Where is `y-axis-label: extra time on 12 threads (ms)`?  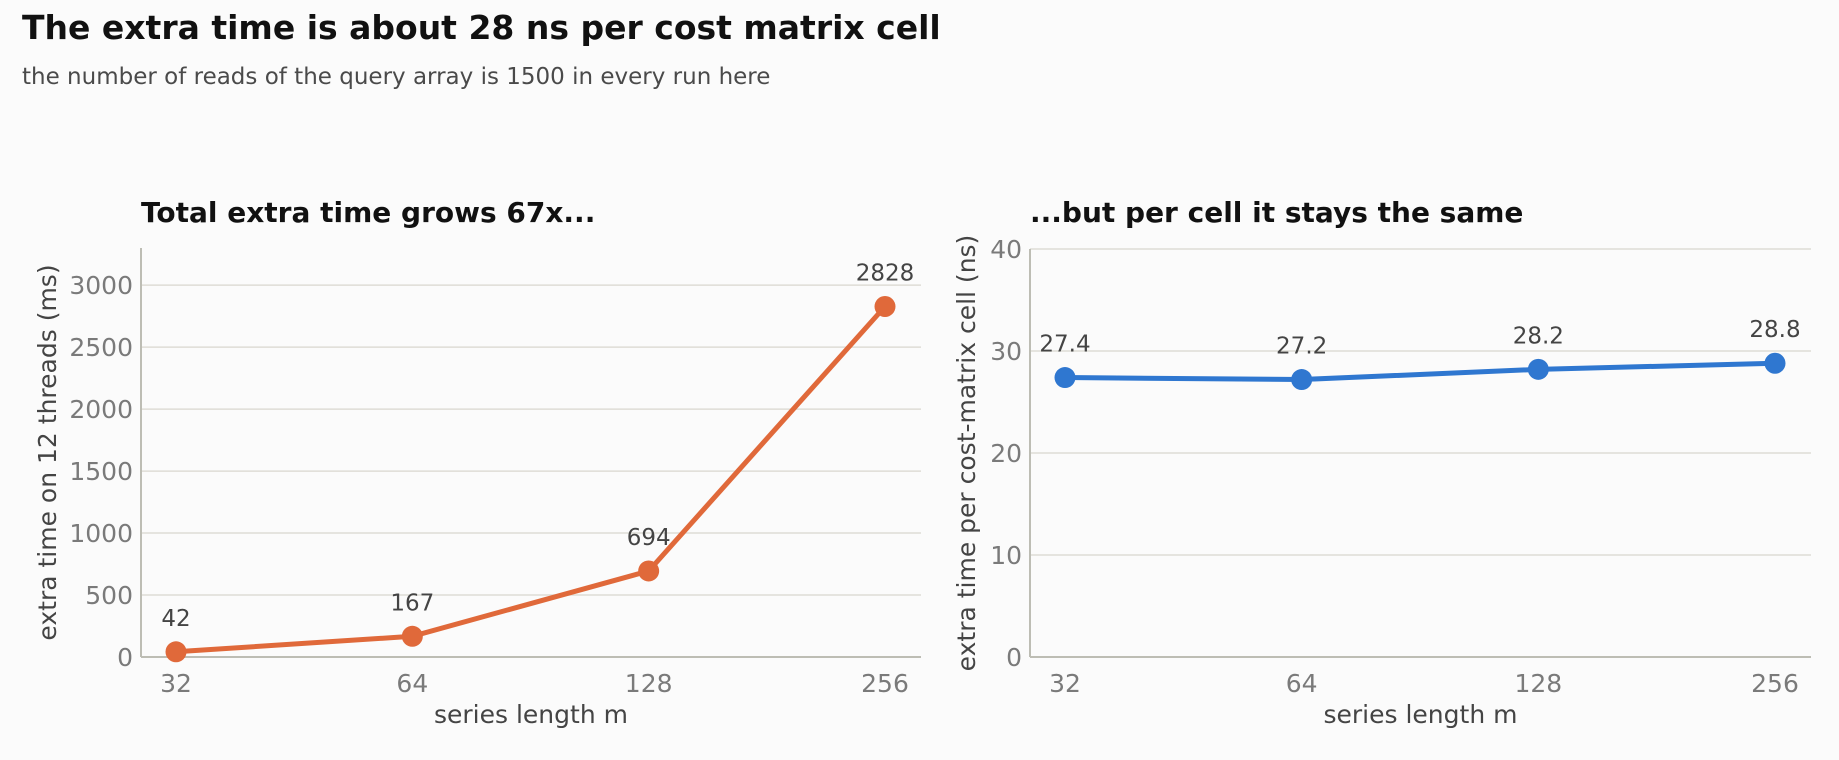 y-axis-label: extra time on 12 threads (ms) is located at coordinates (47, 452).